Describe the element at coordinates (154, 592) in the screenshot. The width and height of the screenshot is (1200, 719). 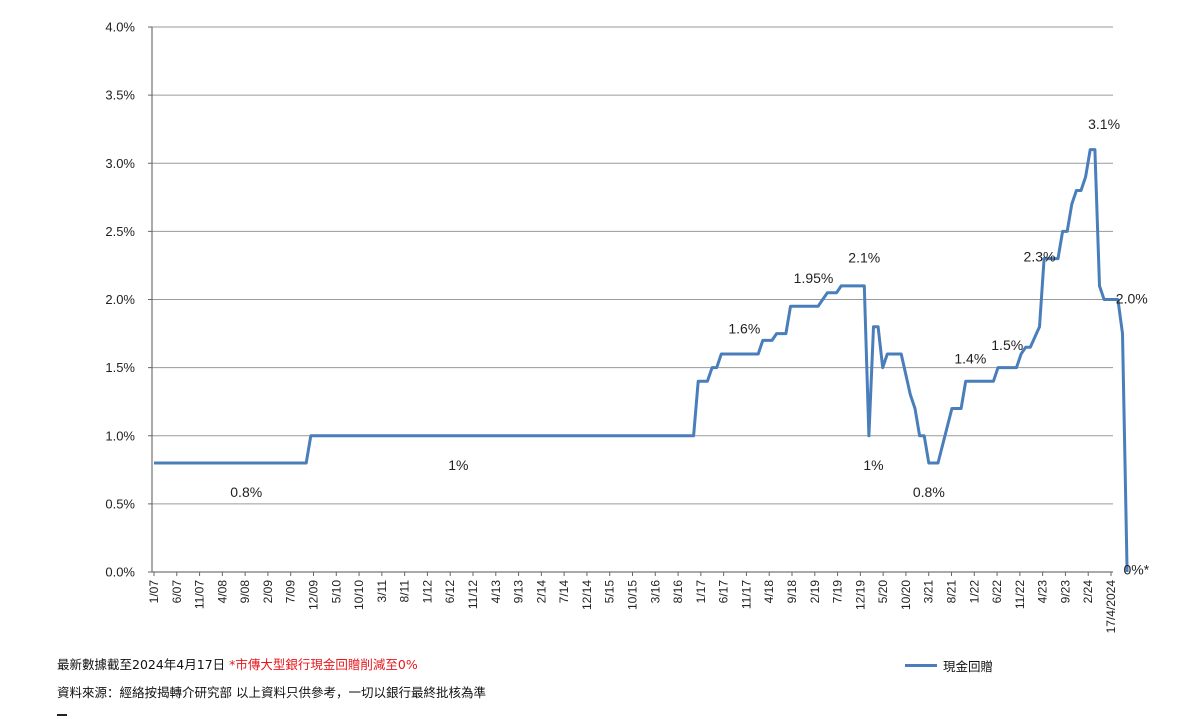
I see `x-tick-label: 1/07` at that location.